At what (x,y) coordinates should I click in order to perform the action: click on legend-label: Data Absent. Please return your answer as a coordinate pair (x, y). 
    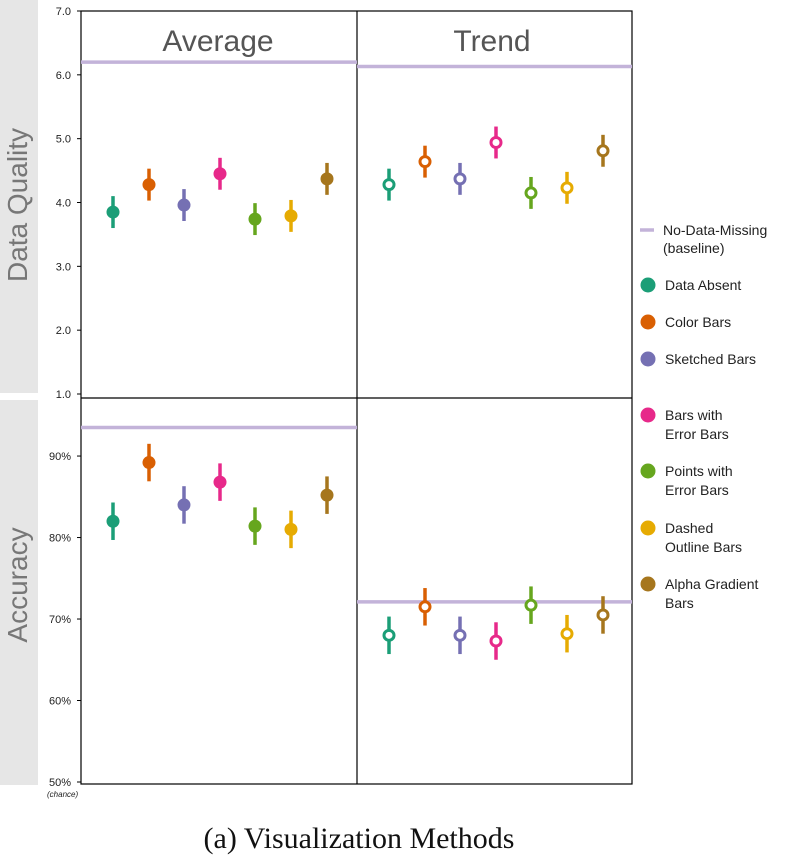
    Looking at the image, I should click on (703, 285).